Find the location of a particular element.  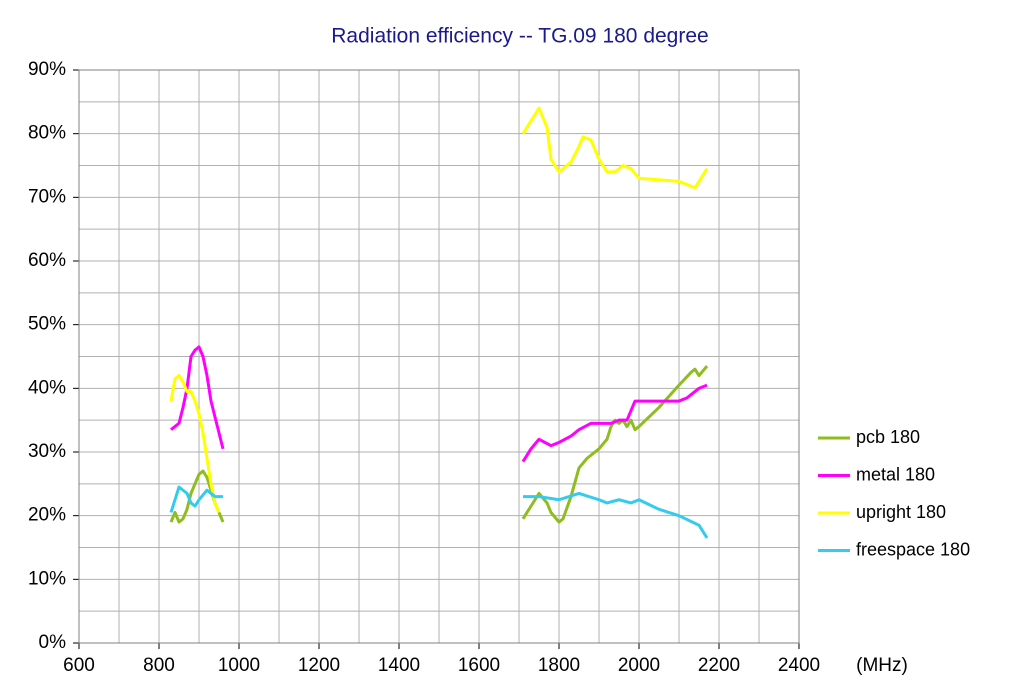

x-tick-label: 1000 is located at coordinates (239, 665).